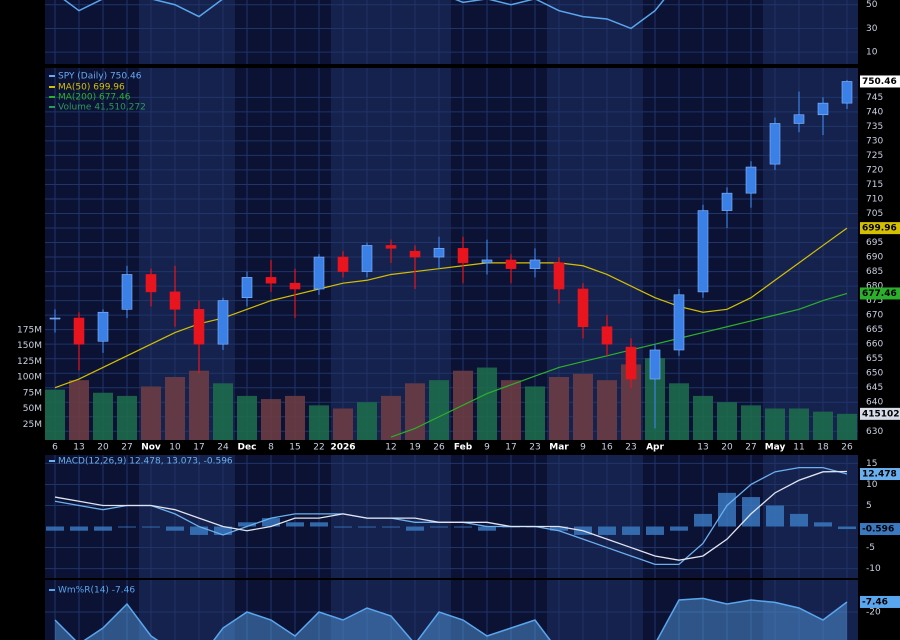 The width and height of the screenshot is (900, 640). Describe the element at coordinates (874, 432) in the screenshot. I see `y-tick-label: 630` at that location.